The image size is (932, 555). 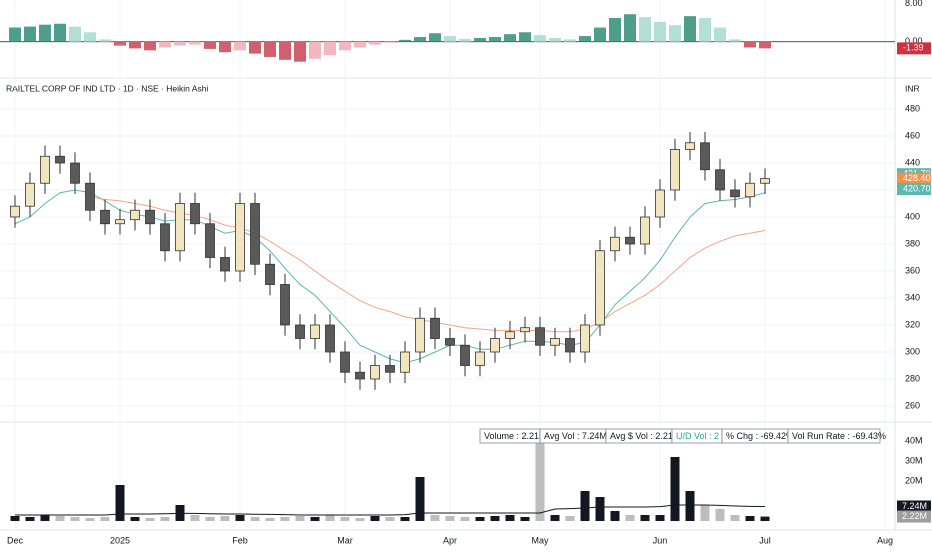 What do you see at coordinates (913, 48) in the screenshot?
I see `last-value-label: -1.39` at bounding box center [913, 48].